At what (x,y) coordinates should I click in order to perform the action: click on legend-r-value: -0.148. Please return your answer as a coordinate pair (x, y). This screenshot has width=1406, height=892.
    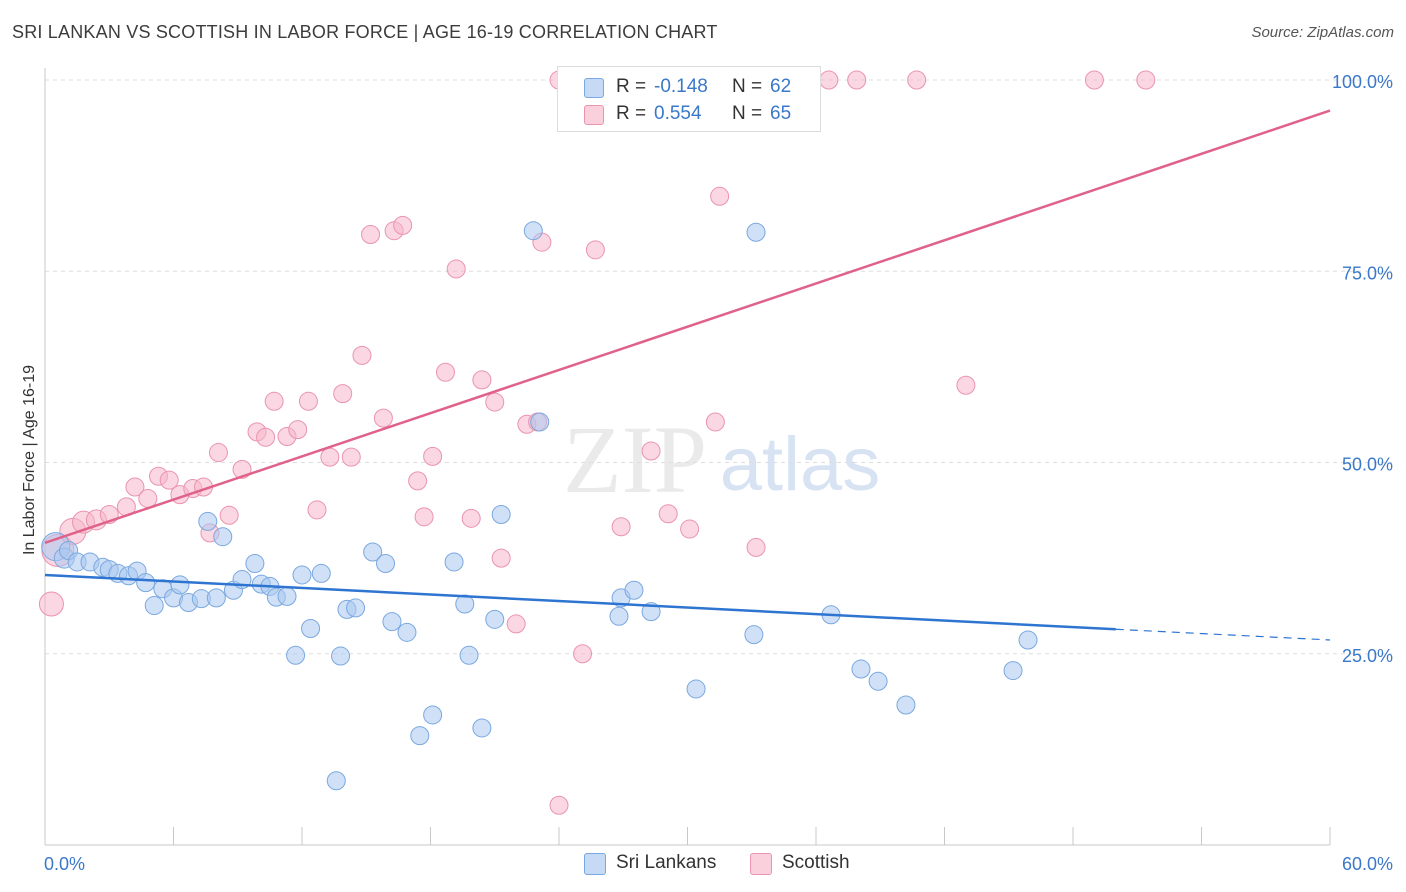
    Looking at the image, I should click on (681, 86).